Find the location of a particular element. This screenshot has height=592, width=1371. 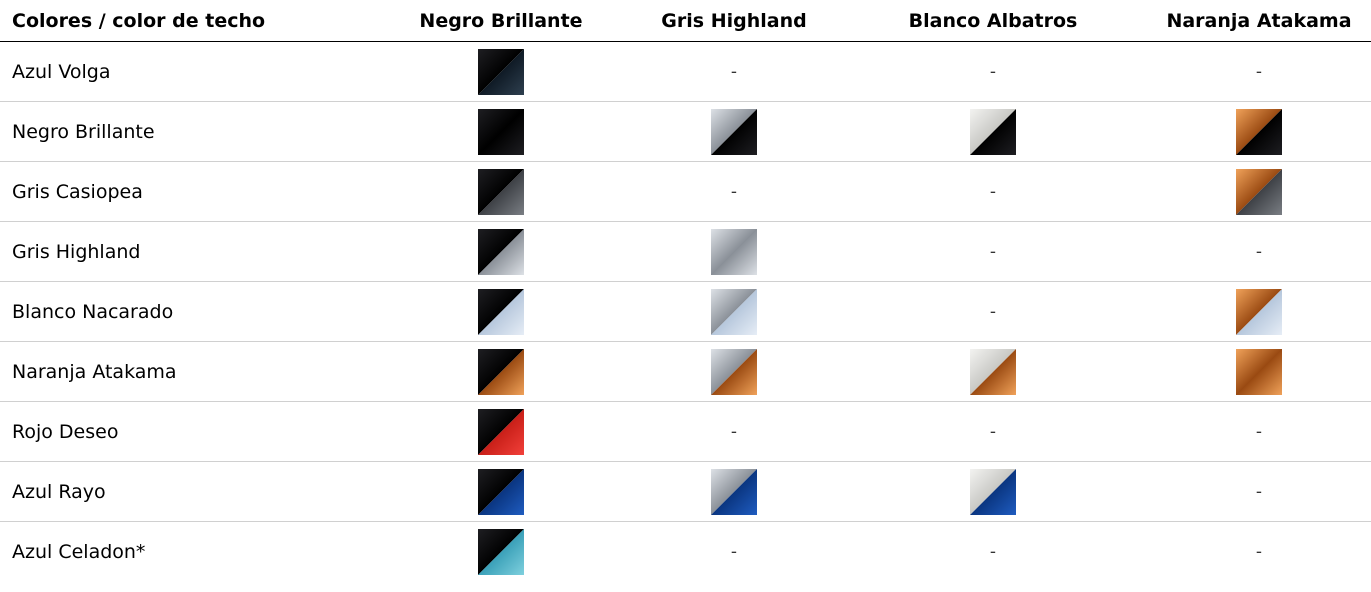

table-row: Azul Celadon* - - - is located at coordinates (685, 552).